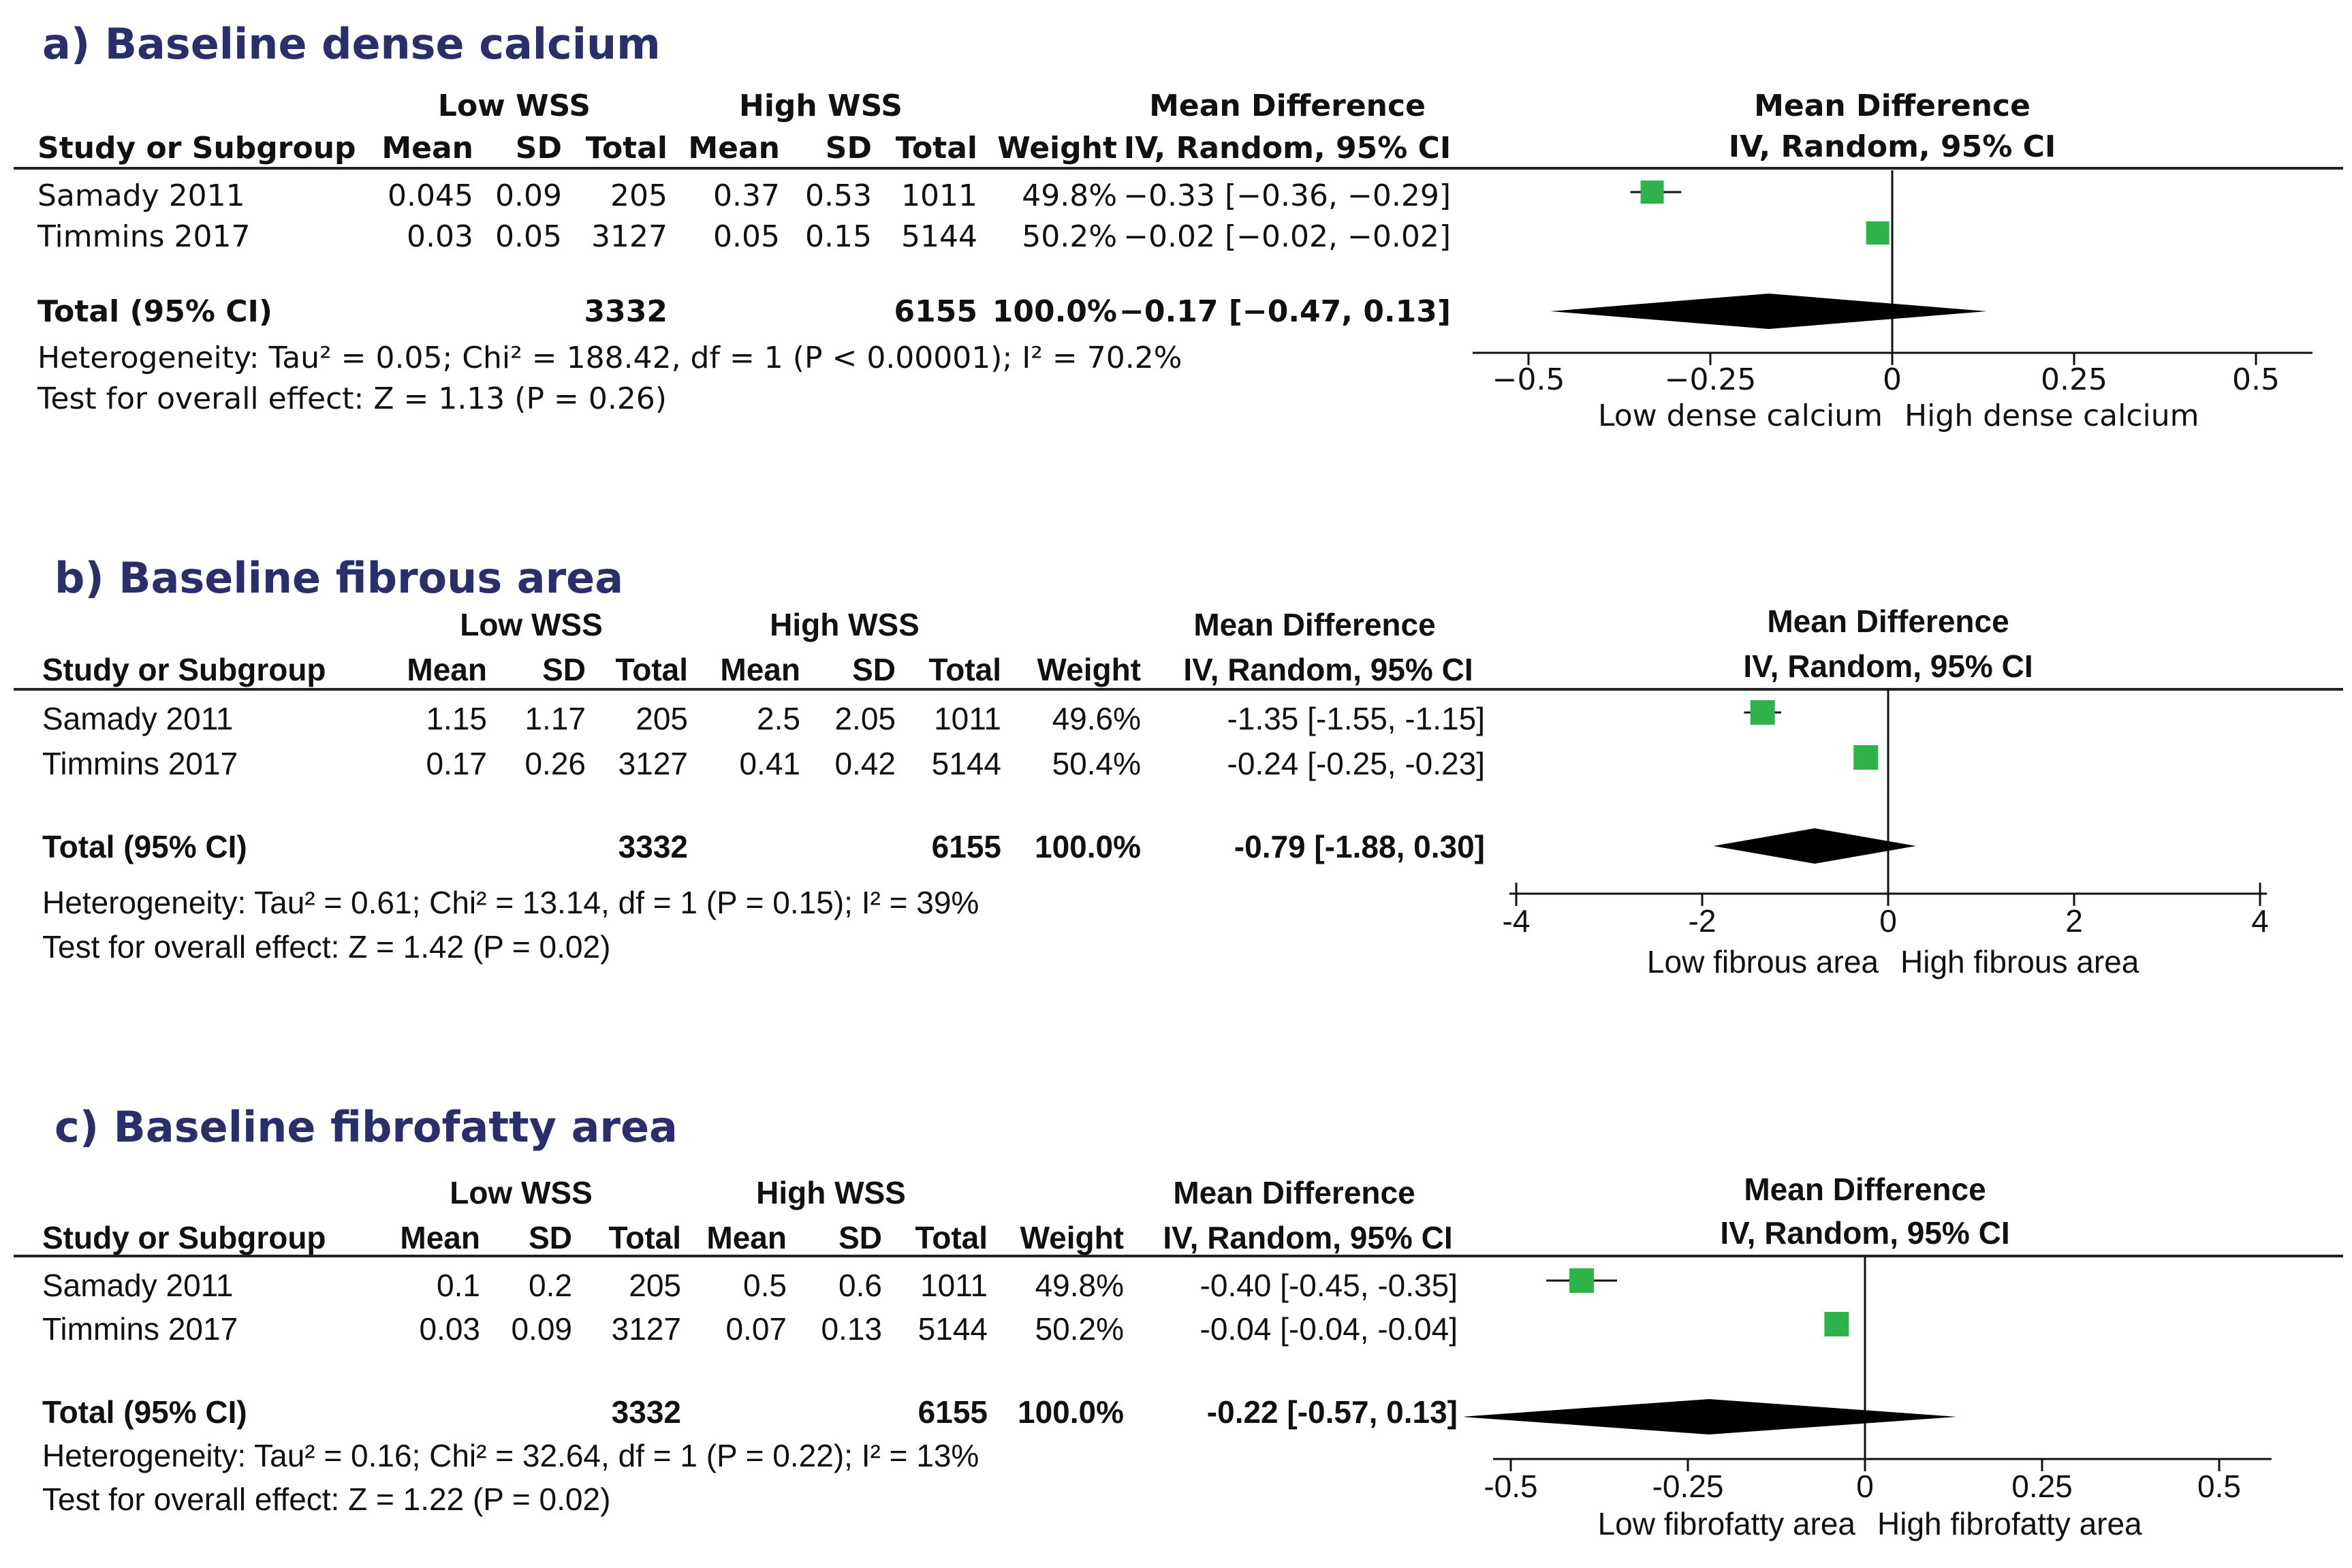 The width and height of the screenshot is (2352, 1568). Describe the element at coordinates (1359, 846) in the screenshot. I see `total-ci: -0.79 [-1.88, 0.30]` at that location.